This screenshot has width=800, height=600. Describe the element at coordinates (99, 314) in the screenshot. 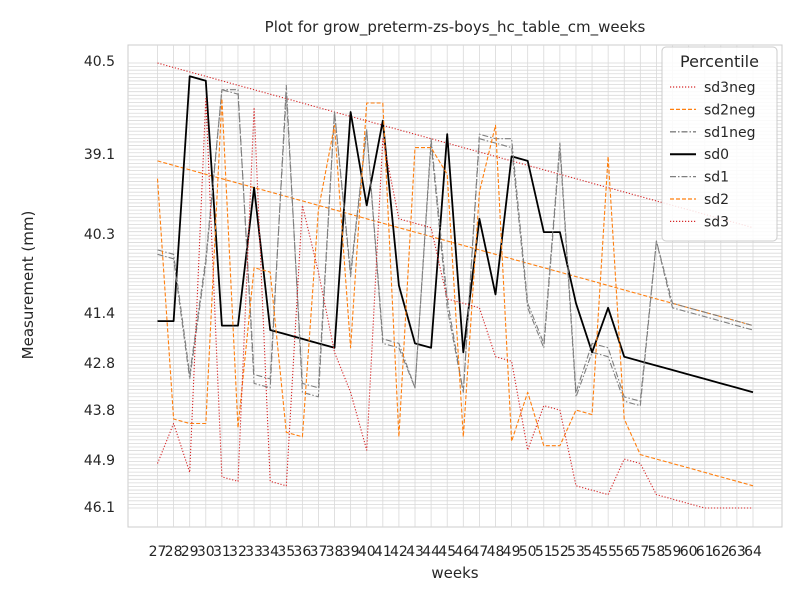

I see `y-tick-label: 41.4` at that location.